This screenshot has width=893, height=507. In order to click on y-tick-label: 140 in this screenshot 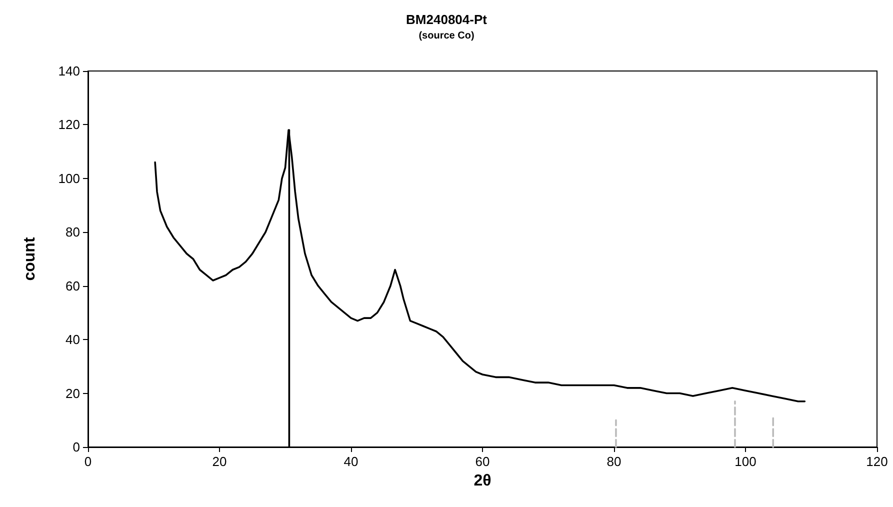, I will do `click(69, 71)`.